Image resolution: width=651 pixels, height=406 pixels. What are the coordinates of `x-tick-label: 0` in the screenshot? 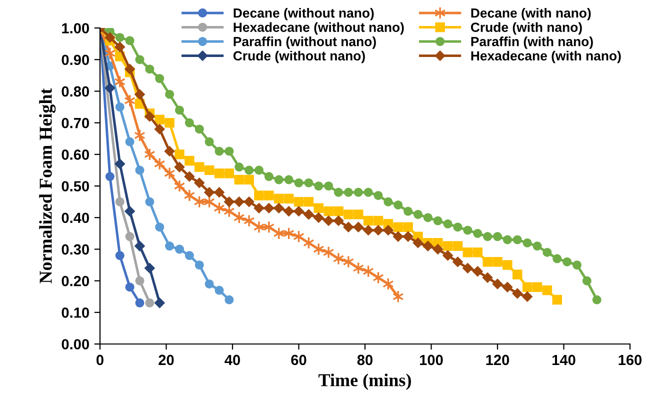 It's located at (100, 360).